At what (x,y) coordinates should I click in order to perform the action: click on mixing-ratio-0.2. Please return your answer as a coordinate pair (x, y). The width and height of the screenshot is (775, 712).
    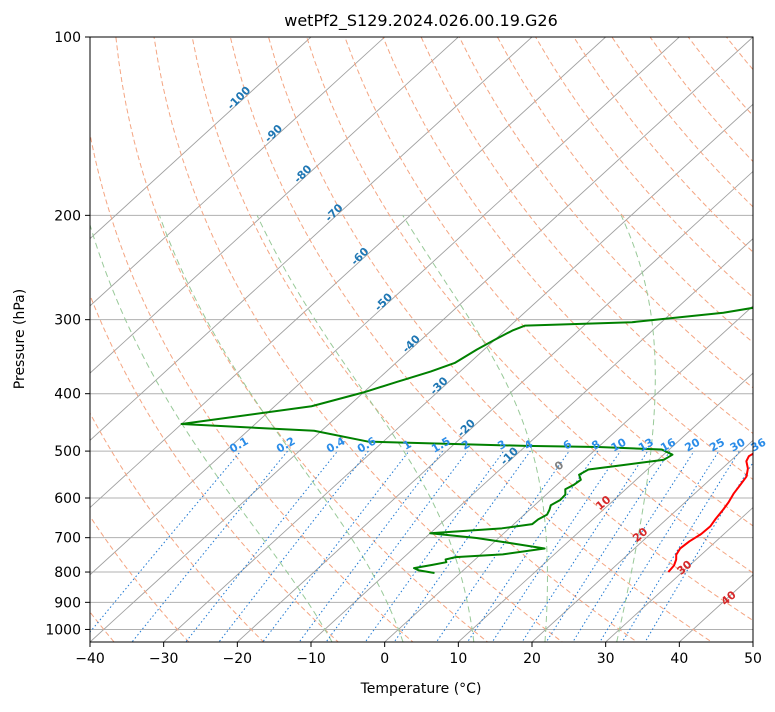
    Looking at the image, I should click on (209, 546).